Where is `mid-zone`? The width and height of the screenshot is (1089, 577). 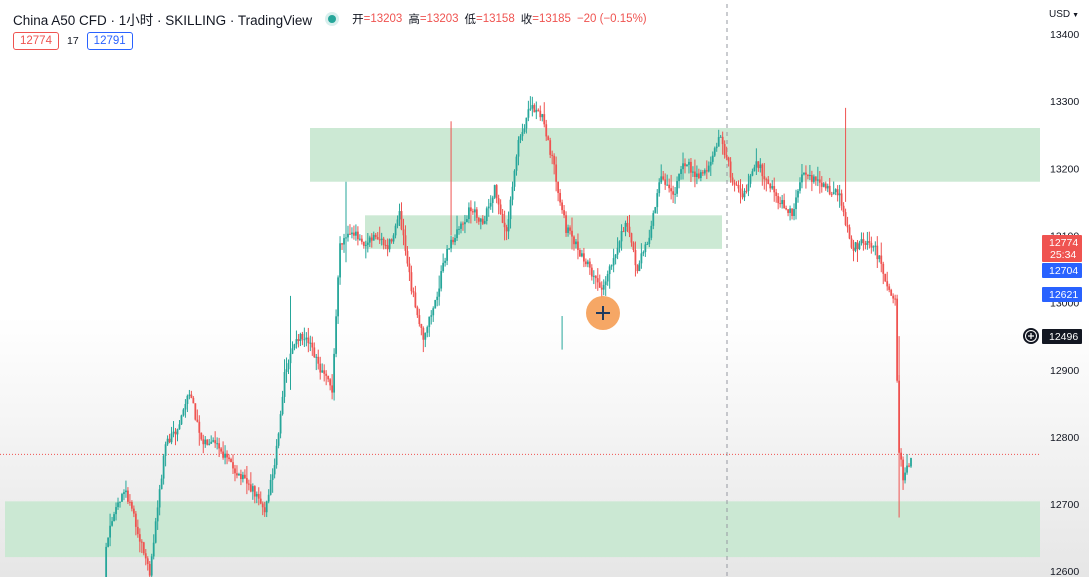
mid-zone is located at coordinates (543, 232).